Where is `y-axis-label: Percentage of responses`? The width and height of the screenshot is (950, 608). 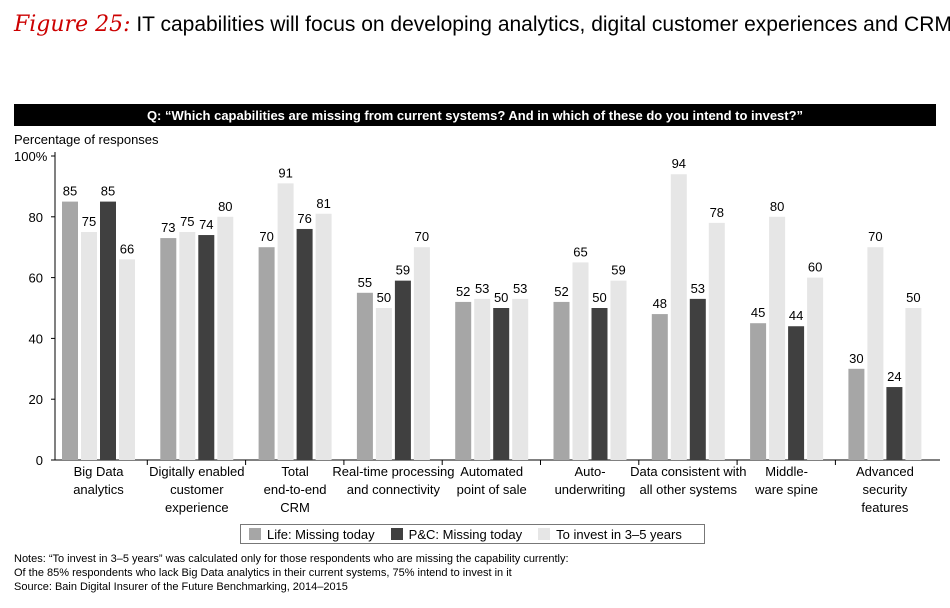
y-axis-label: Percentage of responses is located at coordinates (86, 139).